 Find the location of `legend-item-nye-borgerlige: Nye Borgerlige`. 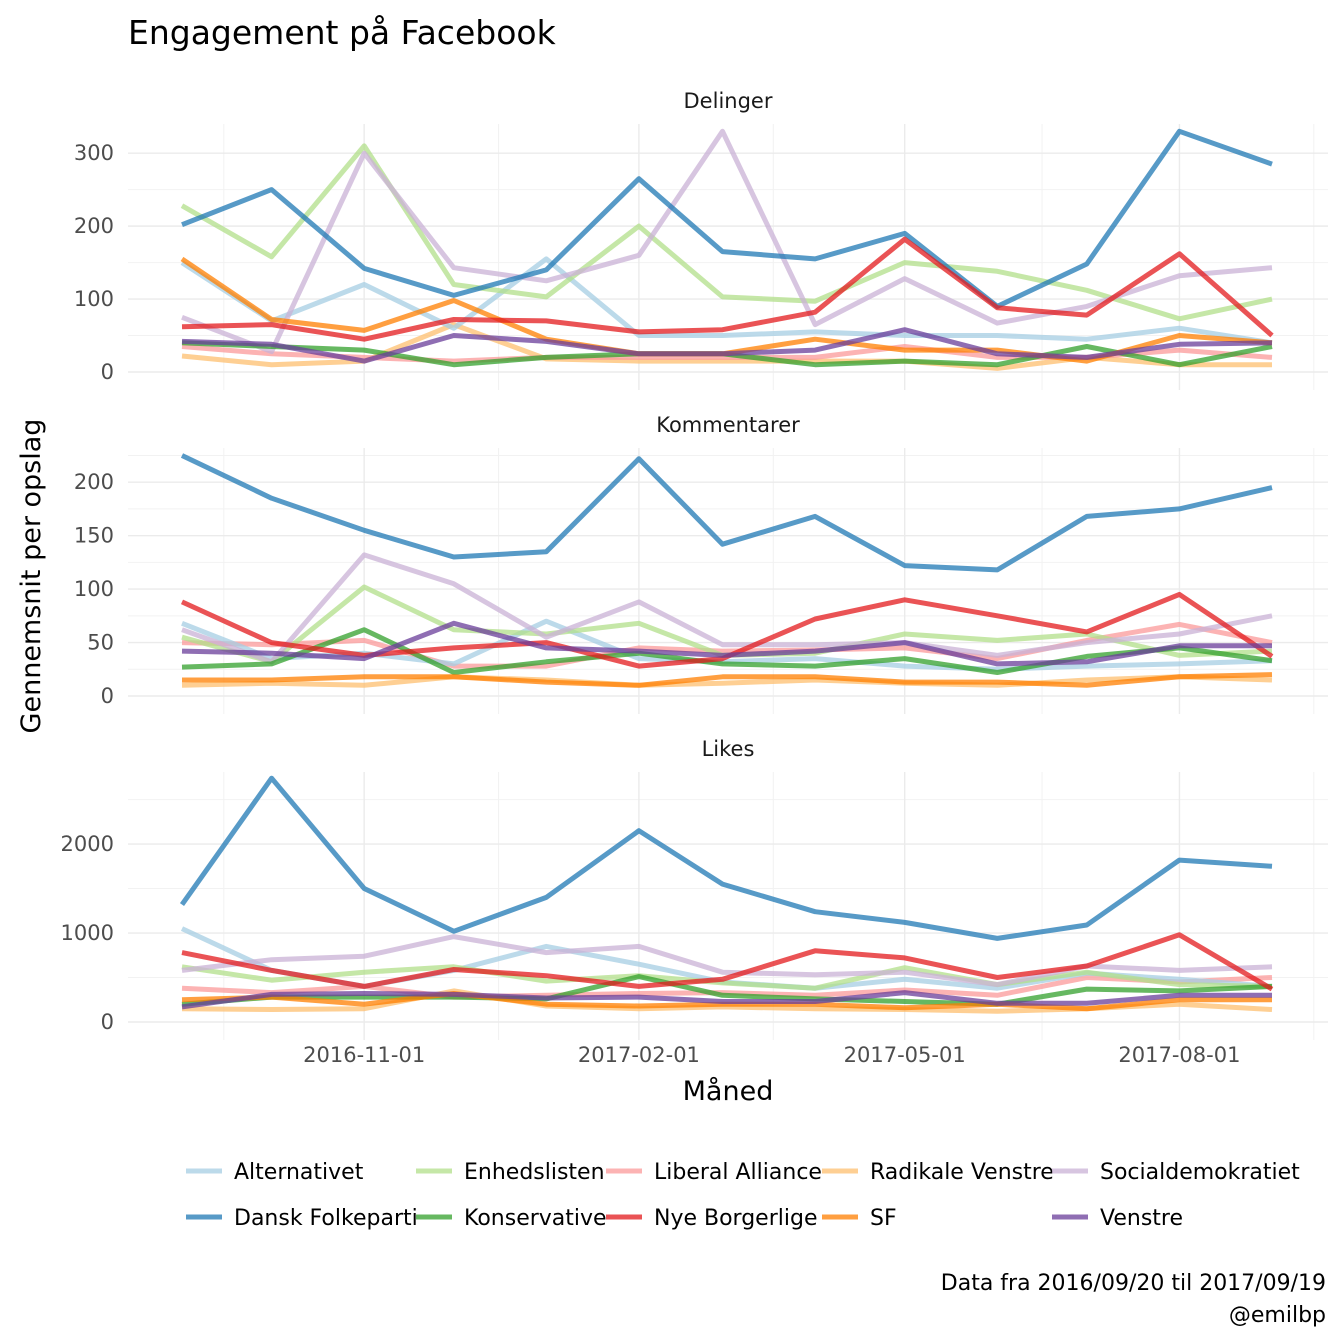

legend-item-nye-borgerlige: Nye Borgerlige is located at coordinates (712, 1218).